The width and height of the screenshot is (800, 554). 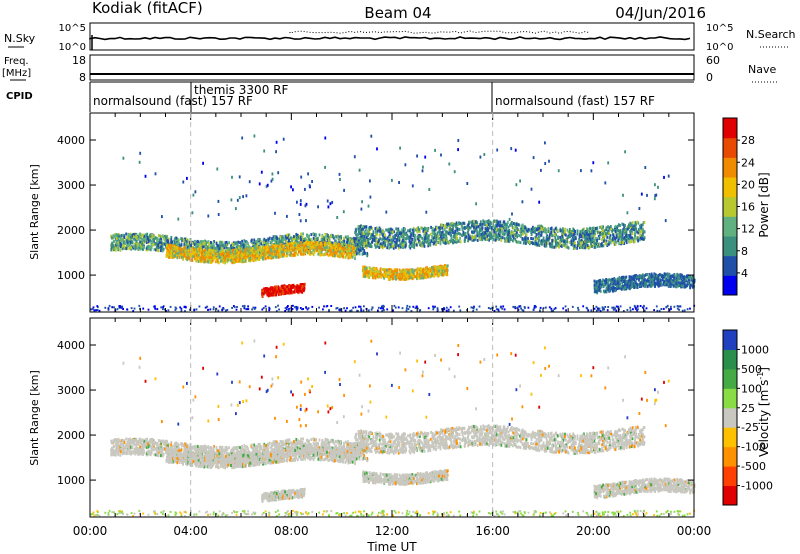 What do you see at coordinates (392, 67) in the screenshot?
I see `freq-panel-frame` at bounding box center [392, 67].